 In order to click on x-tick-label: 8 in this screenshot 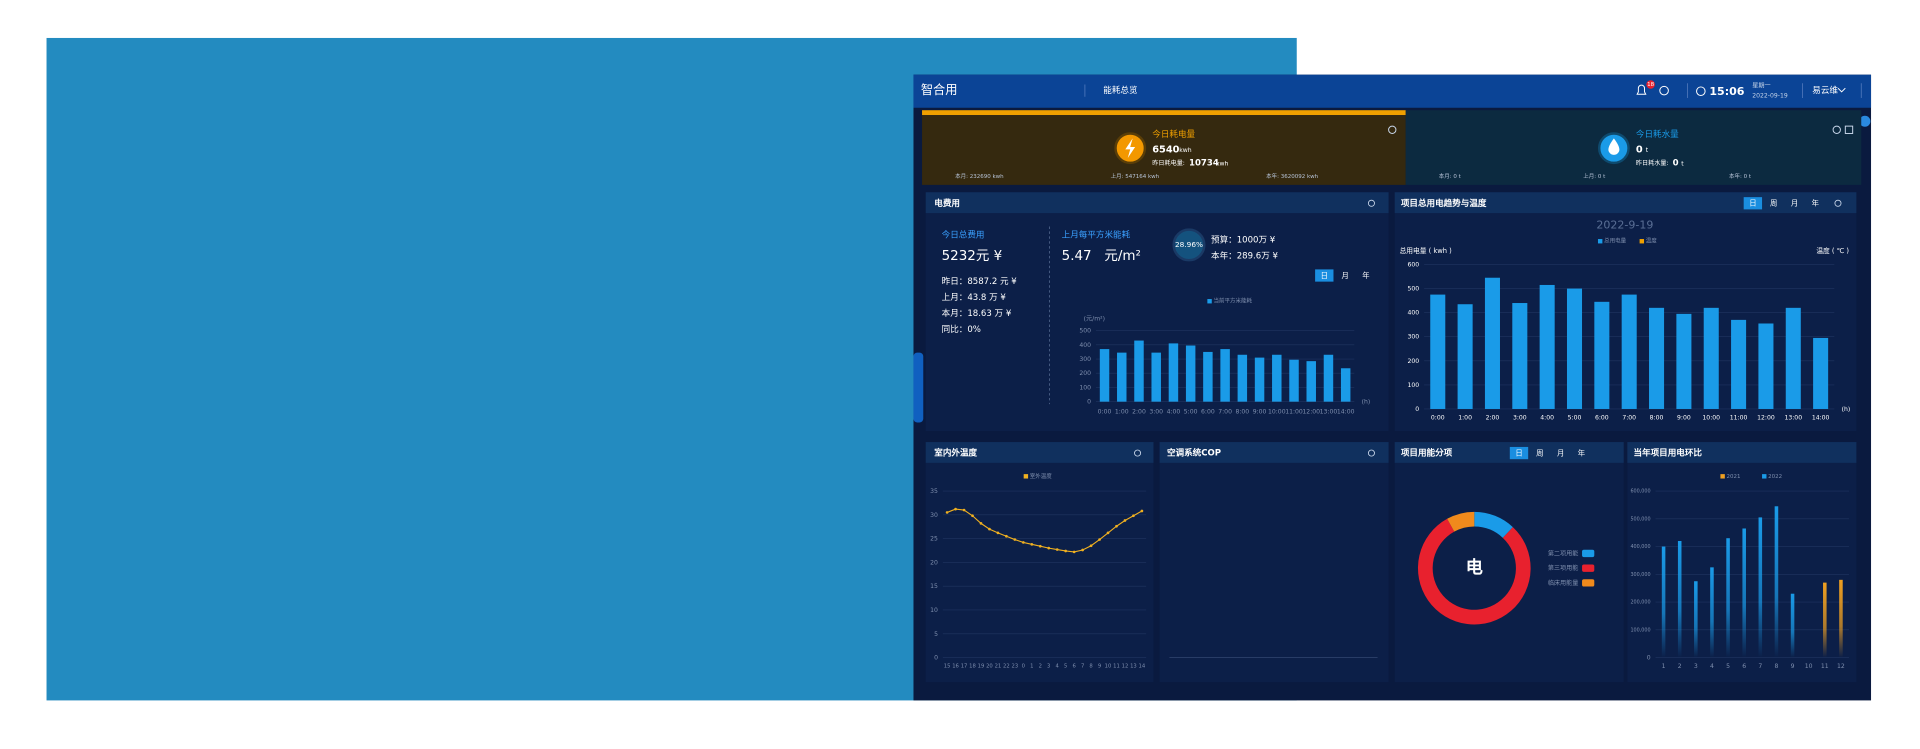, I will do `click(1776, 666)`.